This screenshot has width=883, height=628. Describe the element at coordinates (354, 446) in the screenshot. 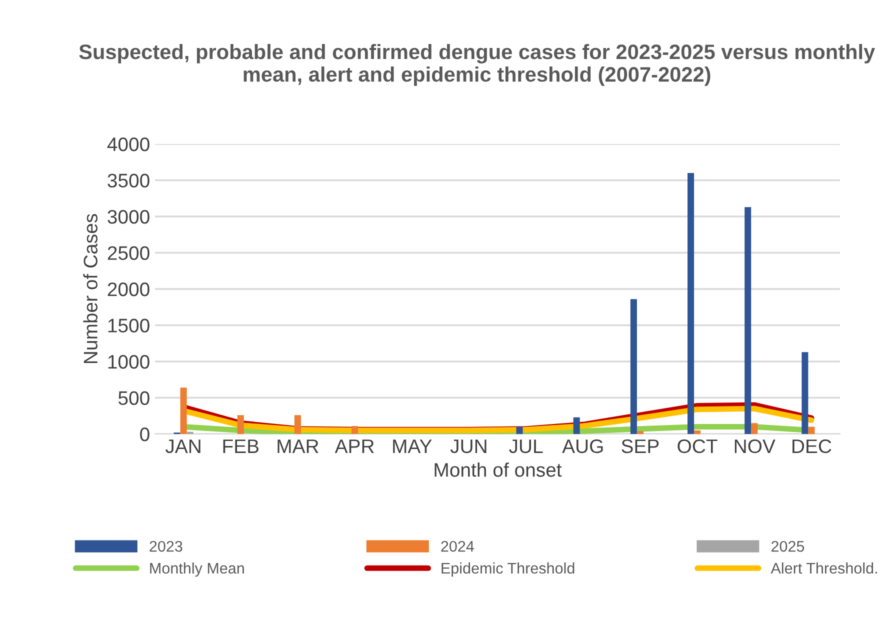

I see `x-tick-label: APR` at that location.